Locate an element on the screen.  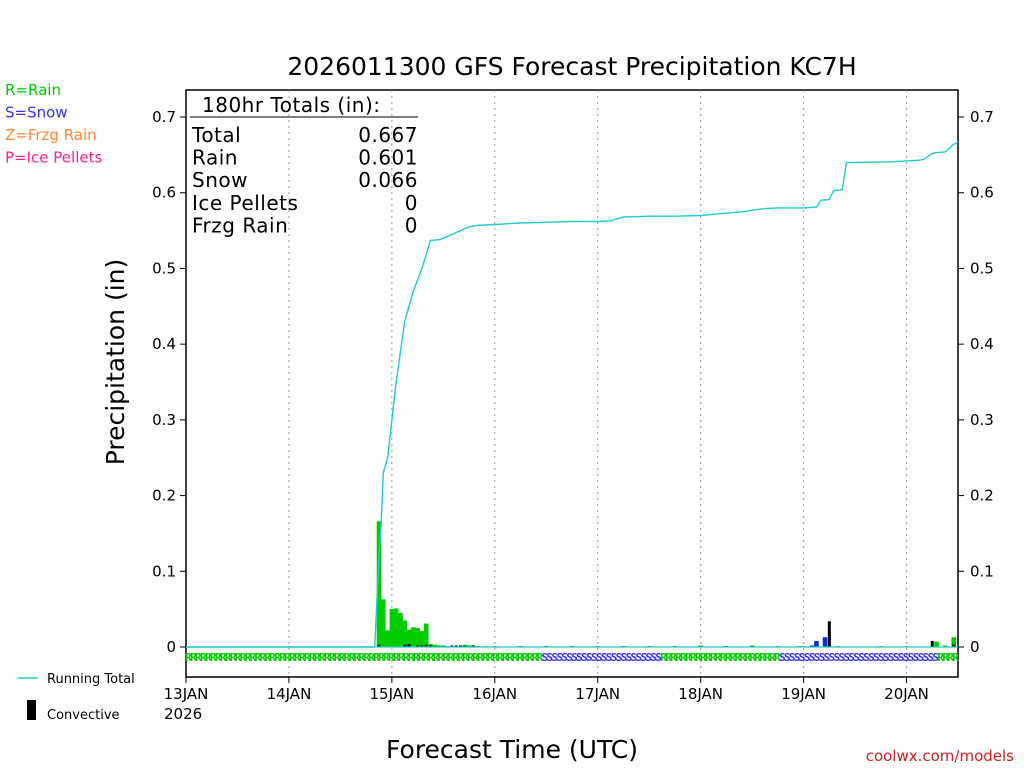
y-tick-label-right: 0.3 is located at coordinates (982, 420).